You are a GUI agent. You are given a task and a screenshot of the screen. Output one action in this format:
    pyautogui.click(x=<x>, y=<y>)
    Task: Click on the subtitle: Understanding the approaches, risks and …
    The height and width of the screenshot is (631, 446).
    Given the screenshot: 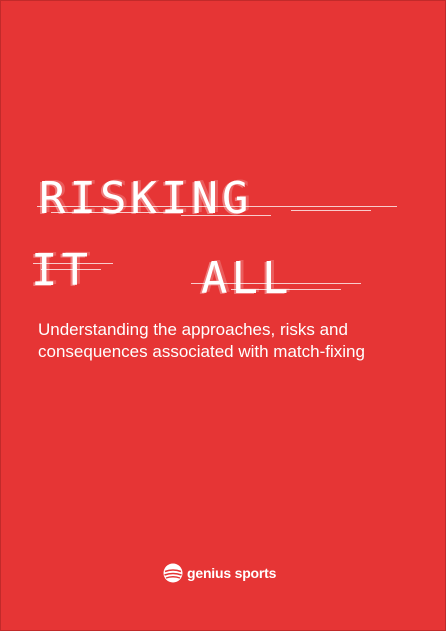 What is the action you would take?
    pyautogui.click(x=201, y=340)
    